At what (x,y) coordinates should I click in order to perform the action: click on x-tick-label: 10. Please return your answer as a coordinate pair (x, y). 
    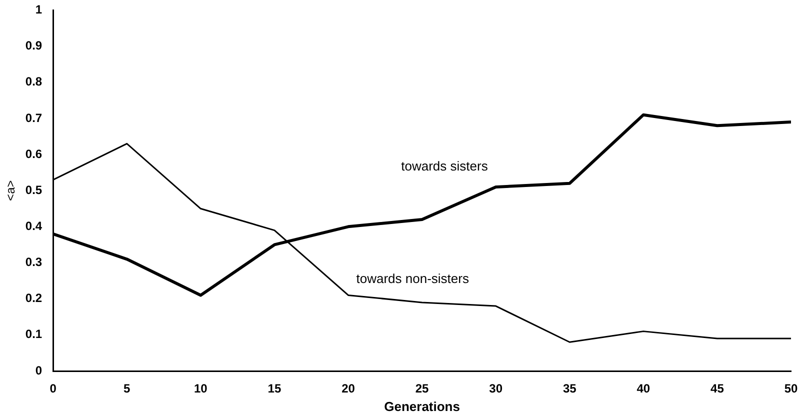
    Looking at the image, I should click on (201, 389).